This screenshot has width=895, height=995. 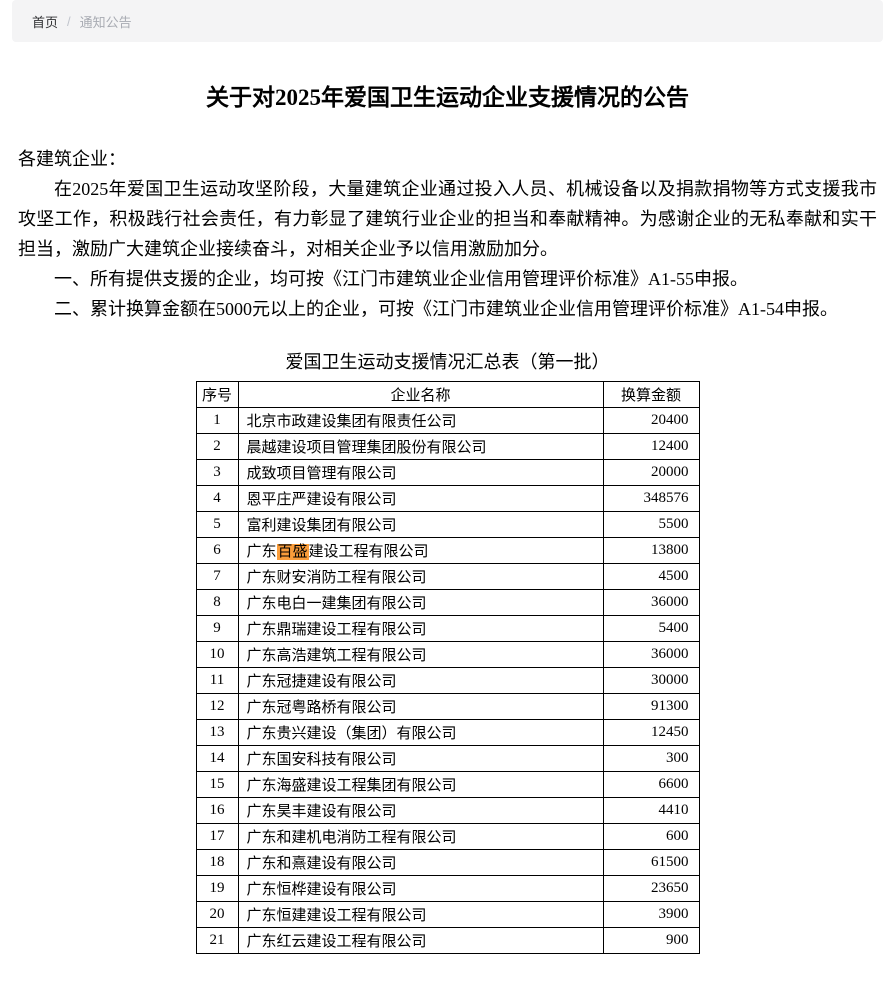 I want to click on cell-amount: 300, so click(x=651, y=758).